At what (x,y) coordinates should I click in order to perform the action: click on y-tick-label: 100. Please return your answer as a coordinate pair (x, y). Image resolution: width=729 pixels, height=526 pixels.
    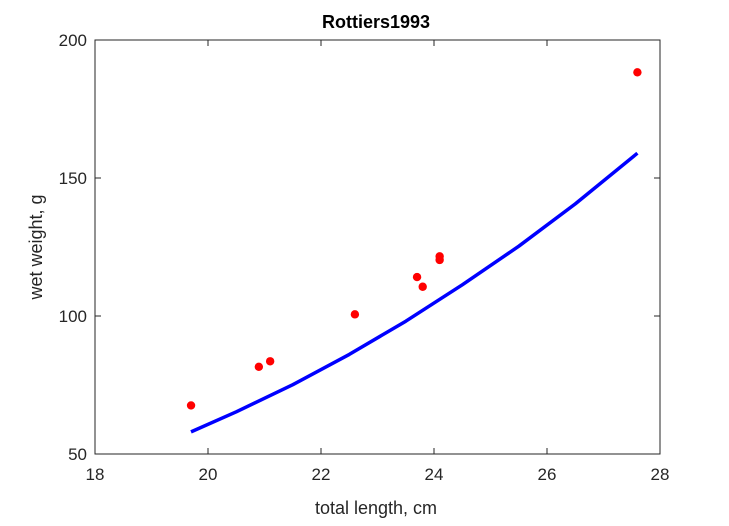
    Looking at the image, I should click on (73, 316).